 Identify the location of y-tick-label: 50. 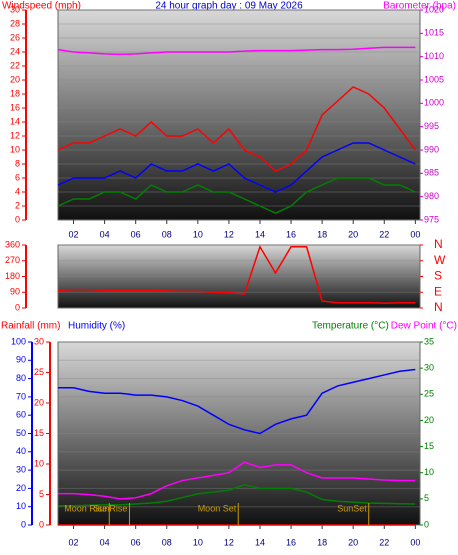
(21, 433).